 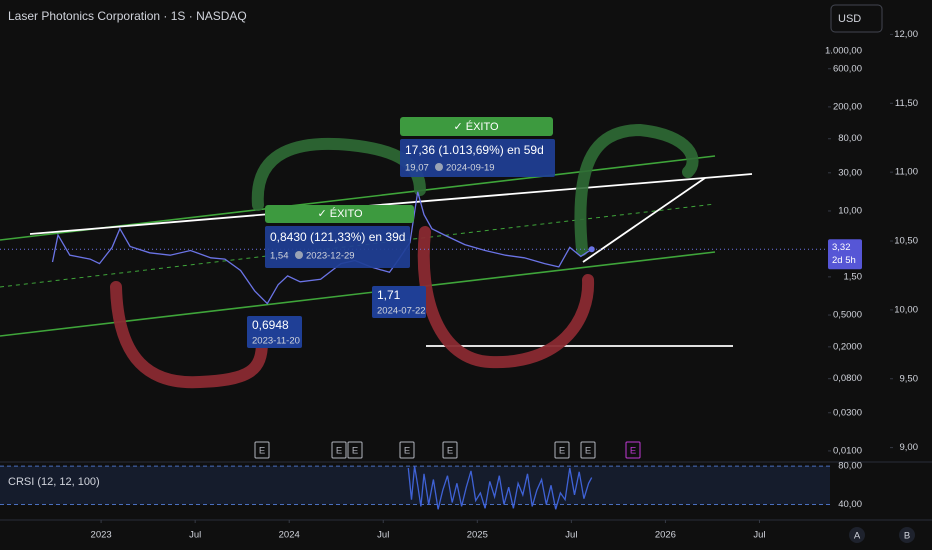 I want to click on y-tick-label: 0,0300, so click(x=847, y=412).